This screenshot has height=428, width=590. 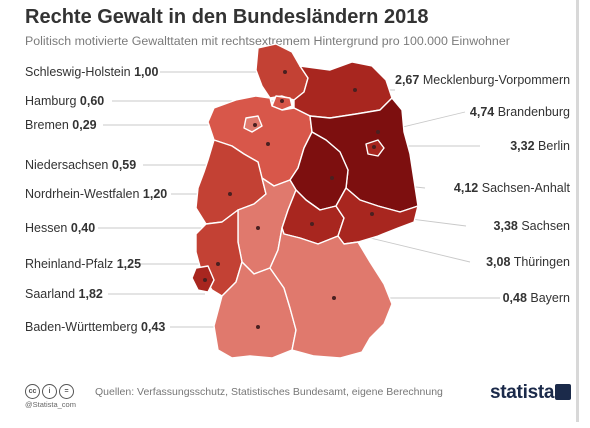 I want to click on statista-logo: statista, so click(x=522, y=392).